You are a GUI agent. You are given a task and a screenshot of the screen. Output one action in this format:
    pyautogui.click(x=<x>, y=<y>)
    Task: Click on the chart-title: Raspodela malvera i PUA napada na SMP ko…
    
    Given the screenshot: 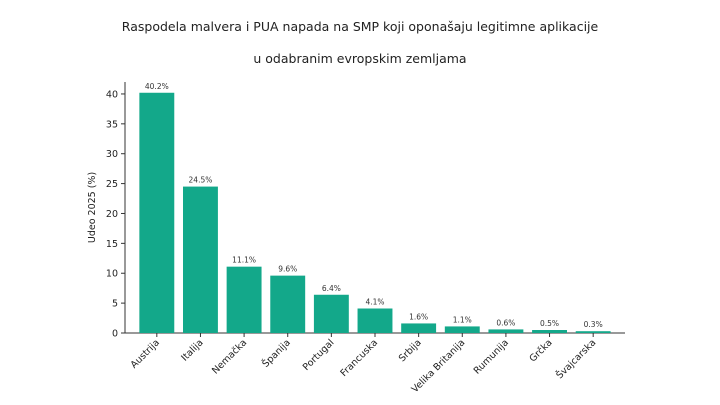 What is the action you would take?
    pyautogui.click(x=360, y=26)
    